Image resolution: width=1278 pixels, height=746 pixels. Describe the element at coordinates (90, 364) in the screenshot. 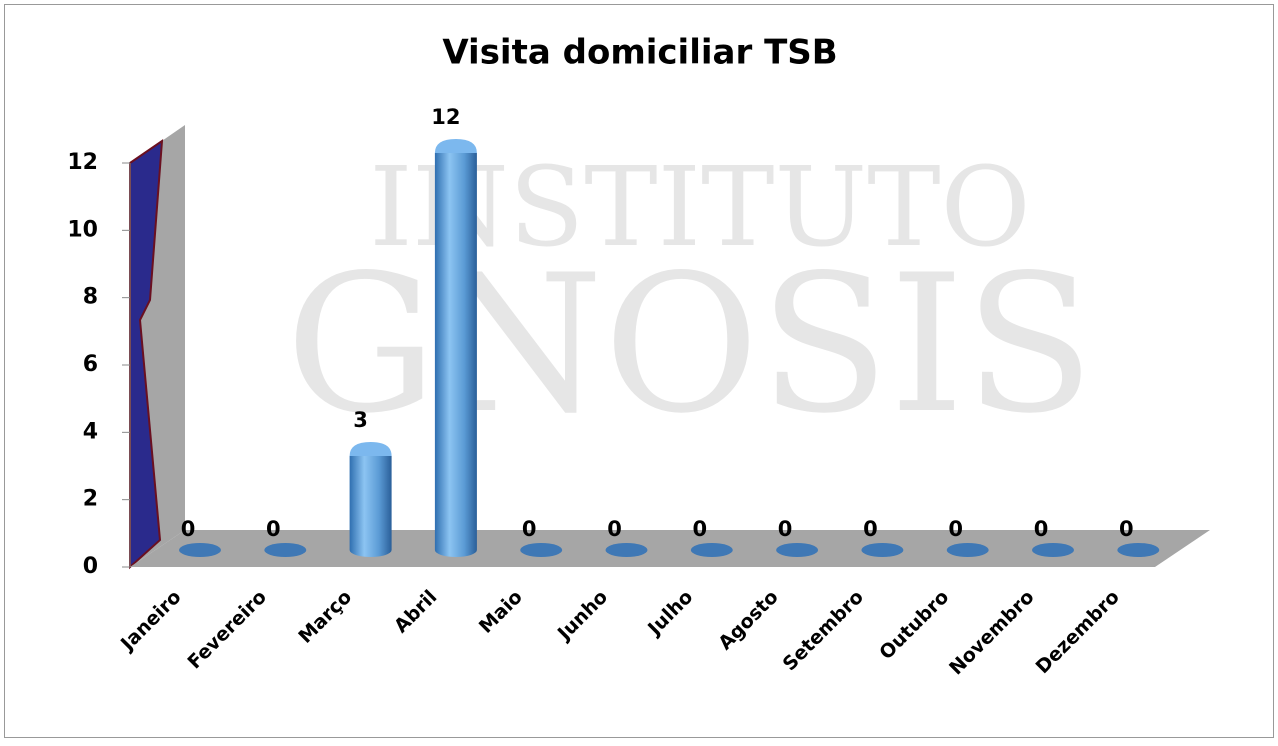

I see `y-tick-label: 6` at that location.